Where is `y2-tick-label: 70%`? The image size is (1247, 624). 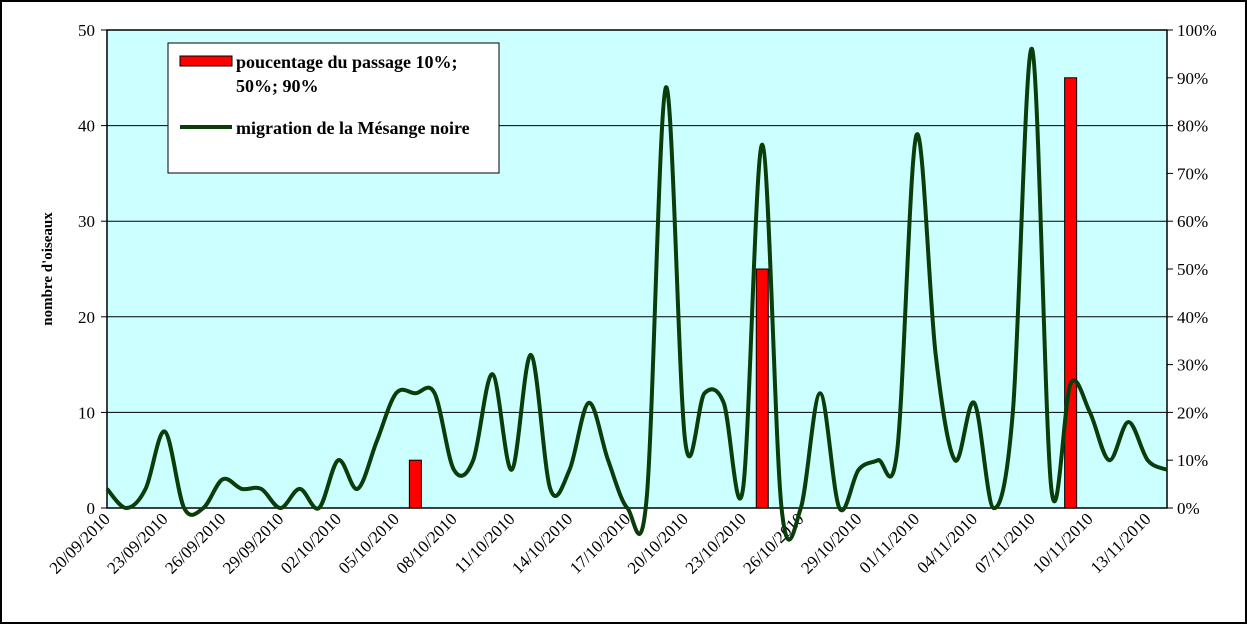 y2-tick-label: 70% is located at coordinates (1192, 173).